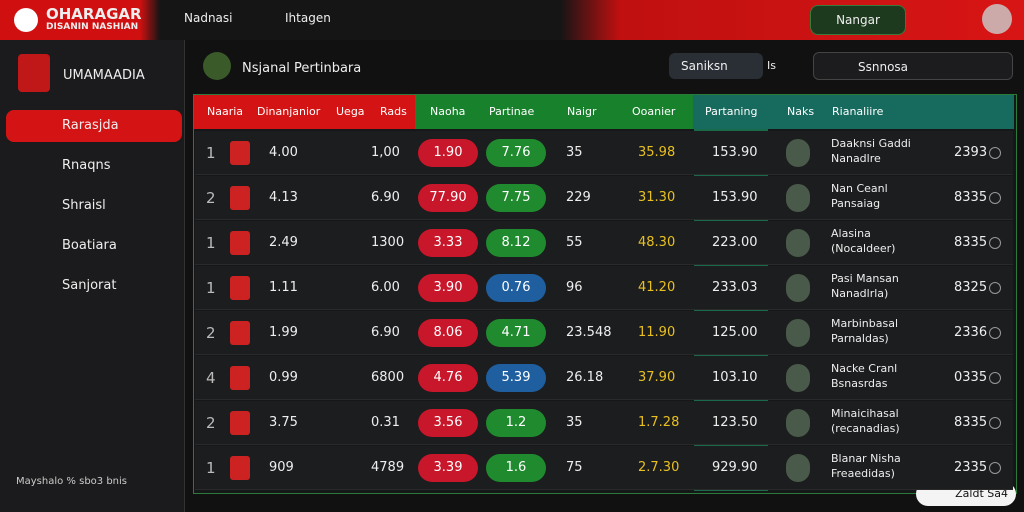  What do you see at coordinates (283, 377) in the screenshot?
I see `cell: 0.99` at bounding box center [283, 377].